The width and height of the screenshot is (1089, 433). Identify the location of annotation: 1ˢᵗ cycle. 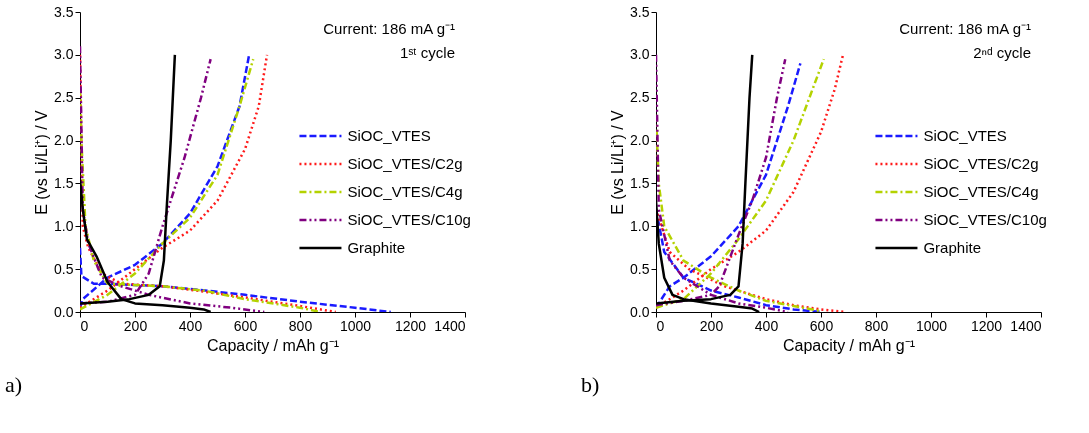
(427, 52).